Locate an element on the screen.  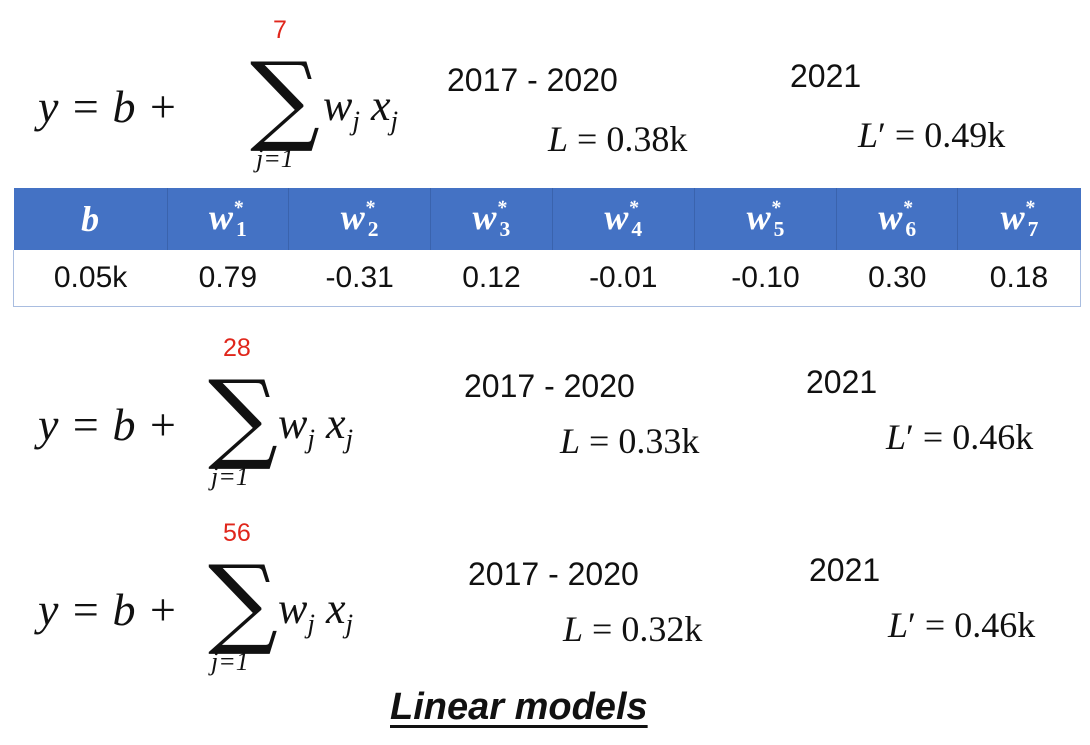
slide-caption: Linear models is located at coordinates (519, 707).